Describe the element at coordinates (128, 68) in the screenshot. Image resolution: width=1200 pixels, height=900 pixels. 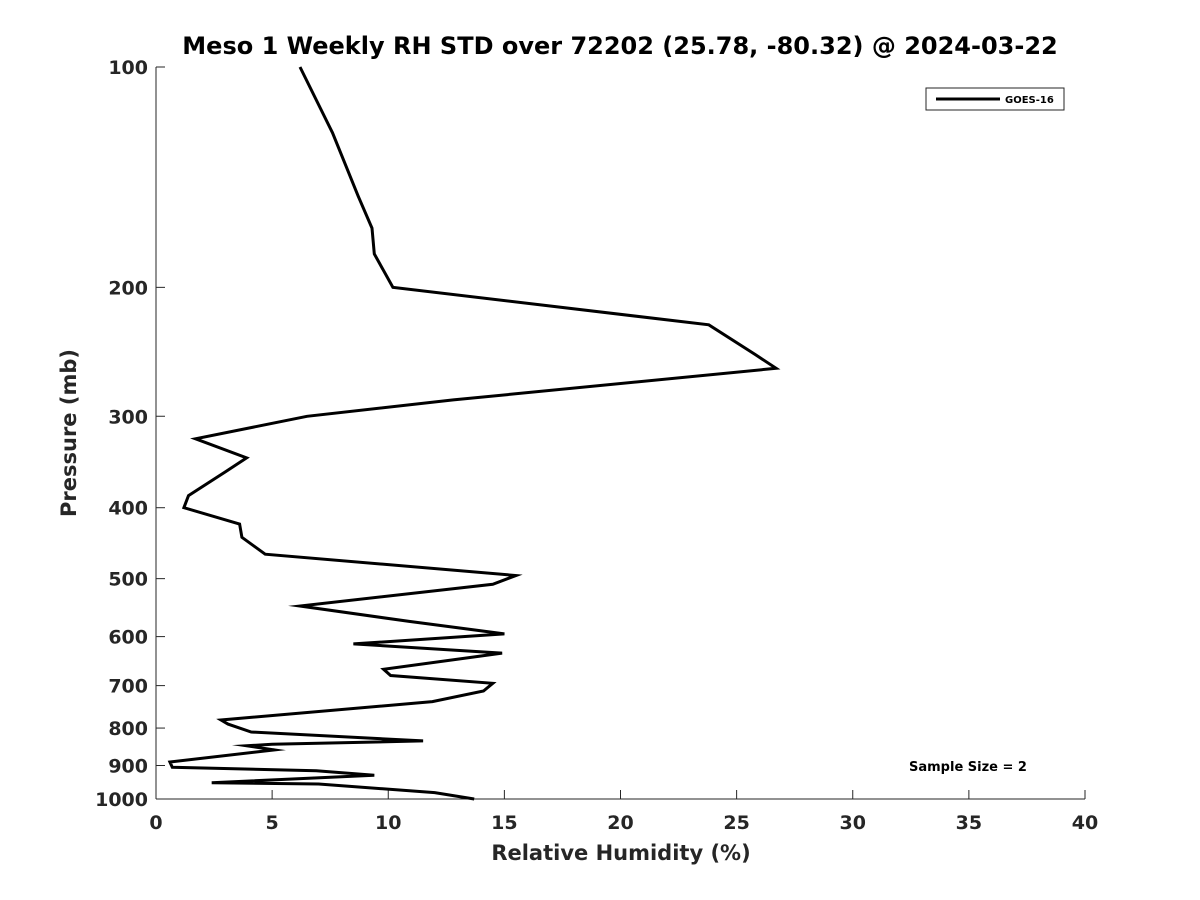
I see `y-tick-label: 100` at that location.